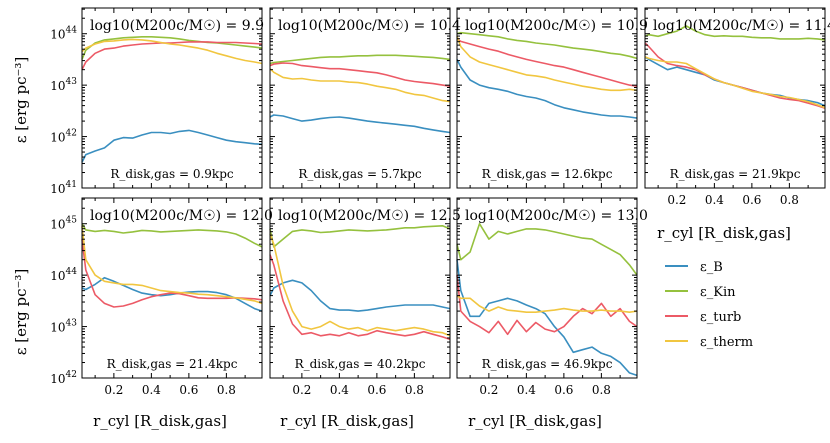 The image size is (830, 443). What do you see at coordinates (63, 224) in the screenshot?
I see `y-tick-label: 1045` at bounding box center [63, 224].